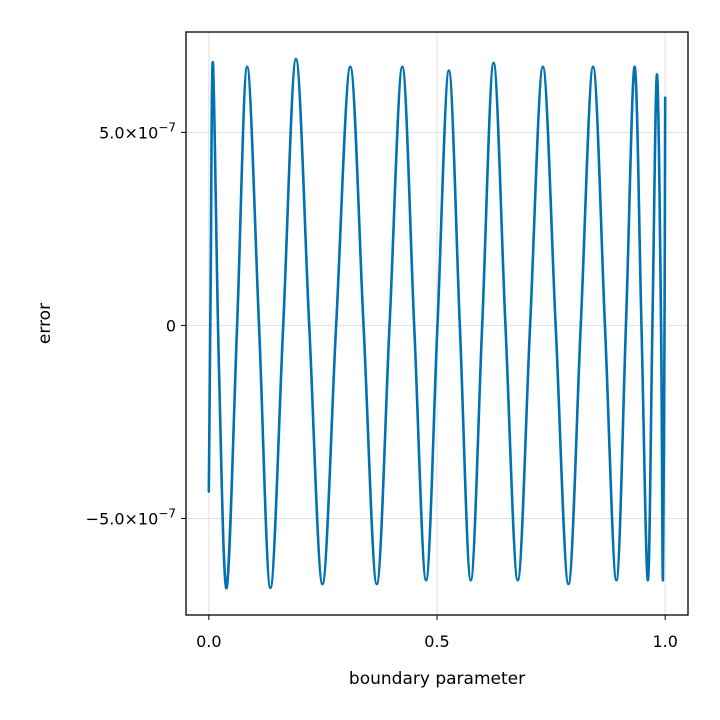  What do you see at coordinates (137, 131) in the screenshot?
I see `y-tick-label: 5.0×10⁻⁷` at bounding box center [137, 131].